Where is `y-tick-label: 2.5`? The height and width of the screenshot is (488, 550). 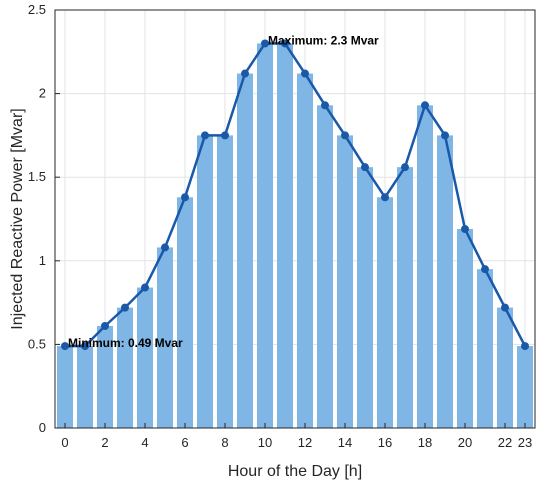
y-tick-label: 2.5 is located at coordinates (37, 9).